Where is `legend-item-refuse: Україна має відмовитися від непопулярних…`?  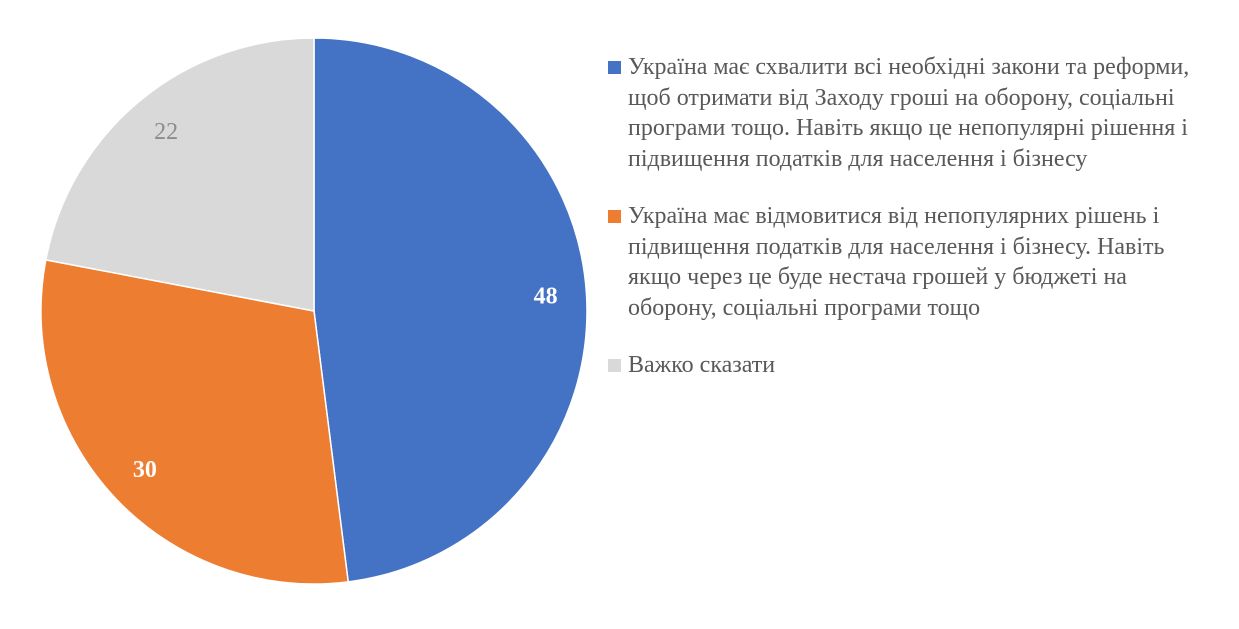 legend-item-refuse: Україна має відмовитися від непопулярних… is located at coordinates (913, 262).